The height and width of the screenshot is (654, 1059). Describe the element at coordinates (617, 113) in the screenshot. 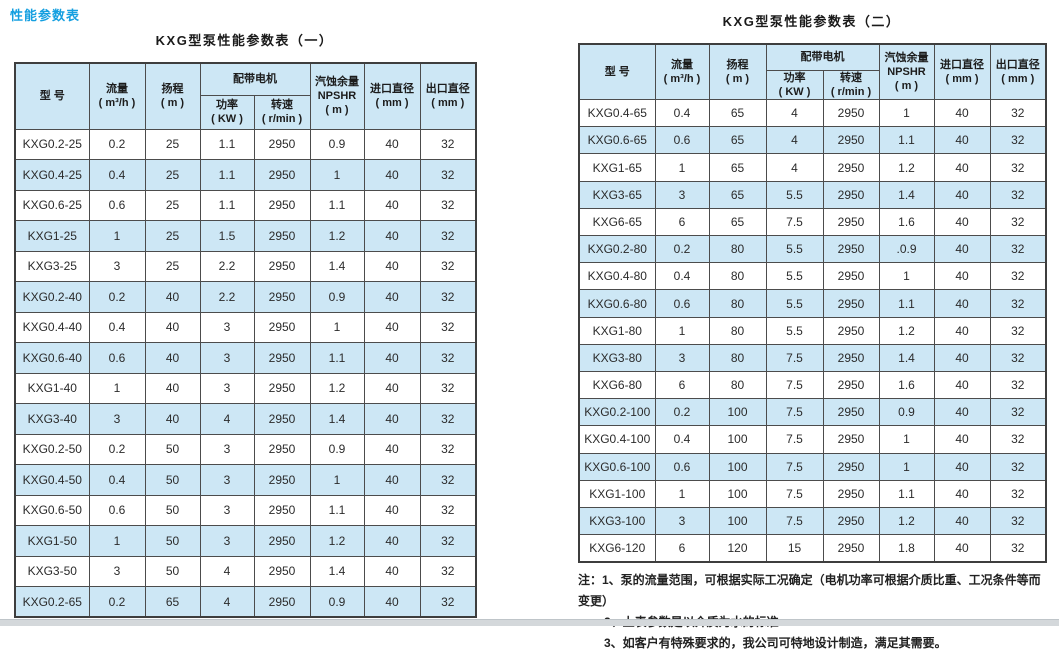

I see `model-cell: KXG0.4-65` at that location.